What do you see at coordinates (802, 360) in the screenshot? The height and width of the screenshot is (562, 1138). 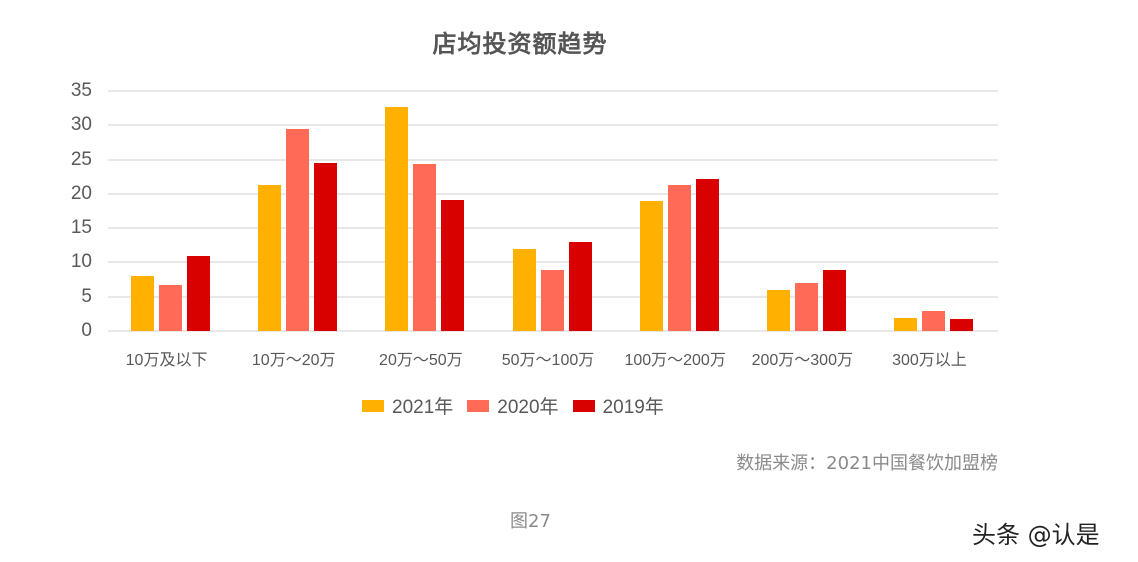 I see `x-tick-label: 200万～300万` at bounding box center [802, 360].